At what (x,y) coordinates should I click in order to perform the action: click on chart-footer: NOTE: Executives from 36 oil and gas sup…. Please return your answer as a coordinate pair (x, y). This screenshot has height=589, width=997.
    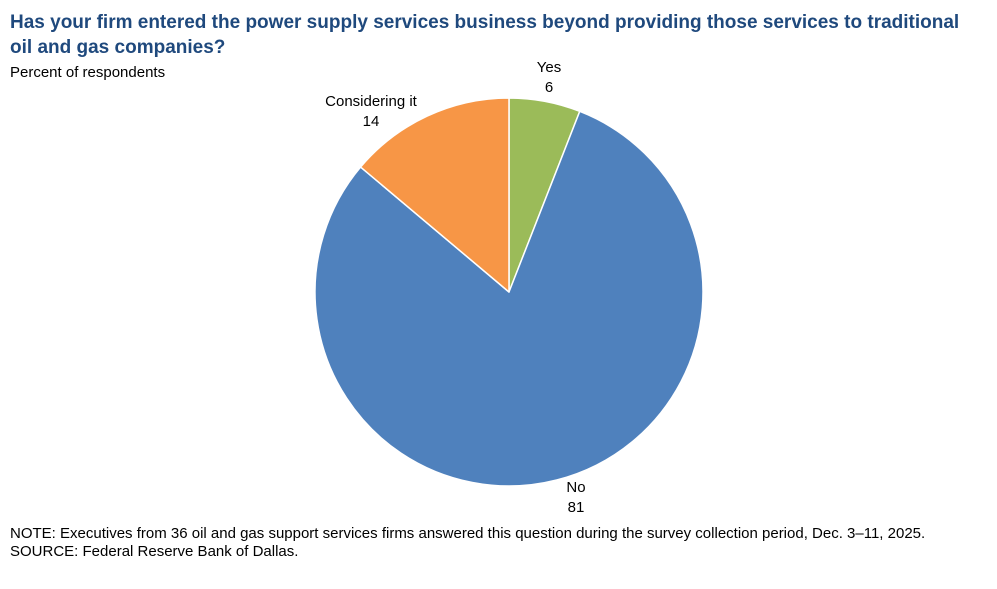
    Looking at the image, I should click on (497, 543).